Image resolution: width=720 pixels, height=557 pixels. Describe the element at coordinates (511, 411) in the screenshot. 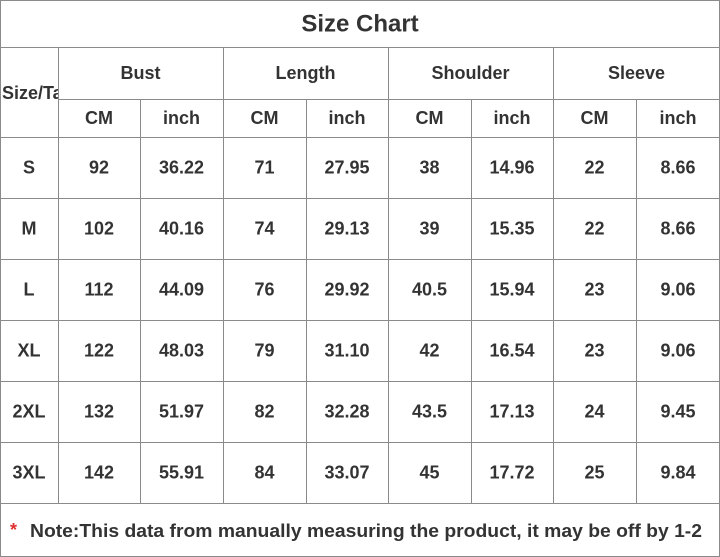

I see `value-cell: 17.13` at that location.